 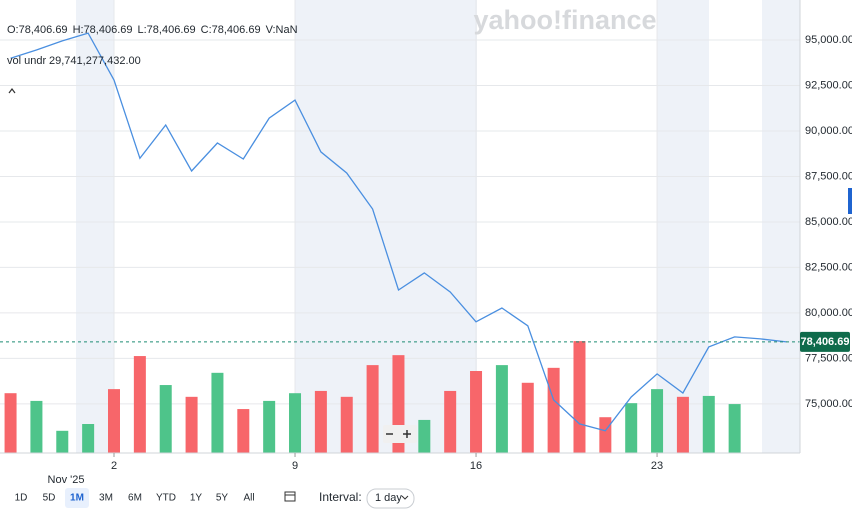 I want to click on ohlc-value: C:78,406.69, so click(x=231, y=30).